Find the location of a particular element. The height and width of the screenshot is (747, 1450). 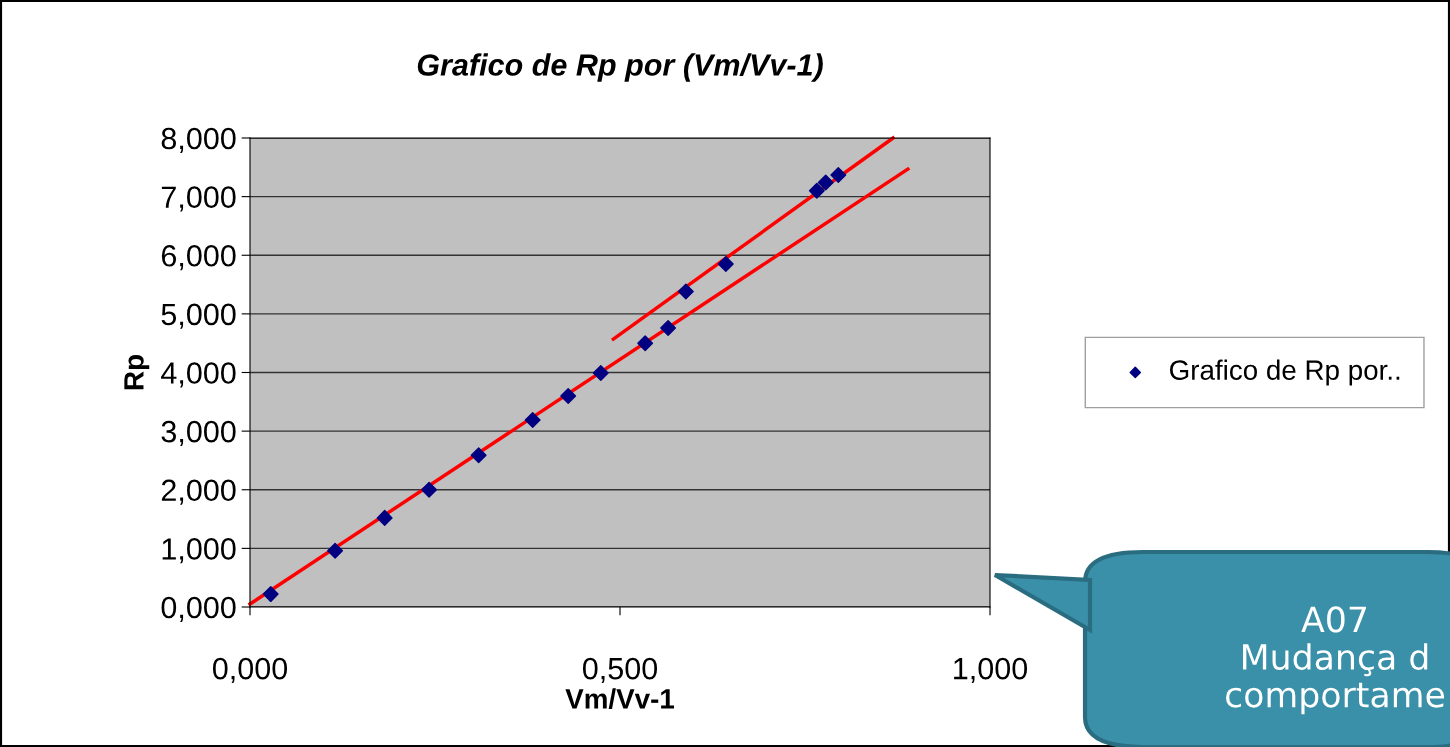

x-tick-label: 0,500 is located at coordinates (620, 670).